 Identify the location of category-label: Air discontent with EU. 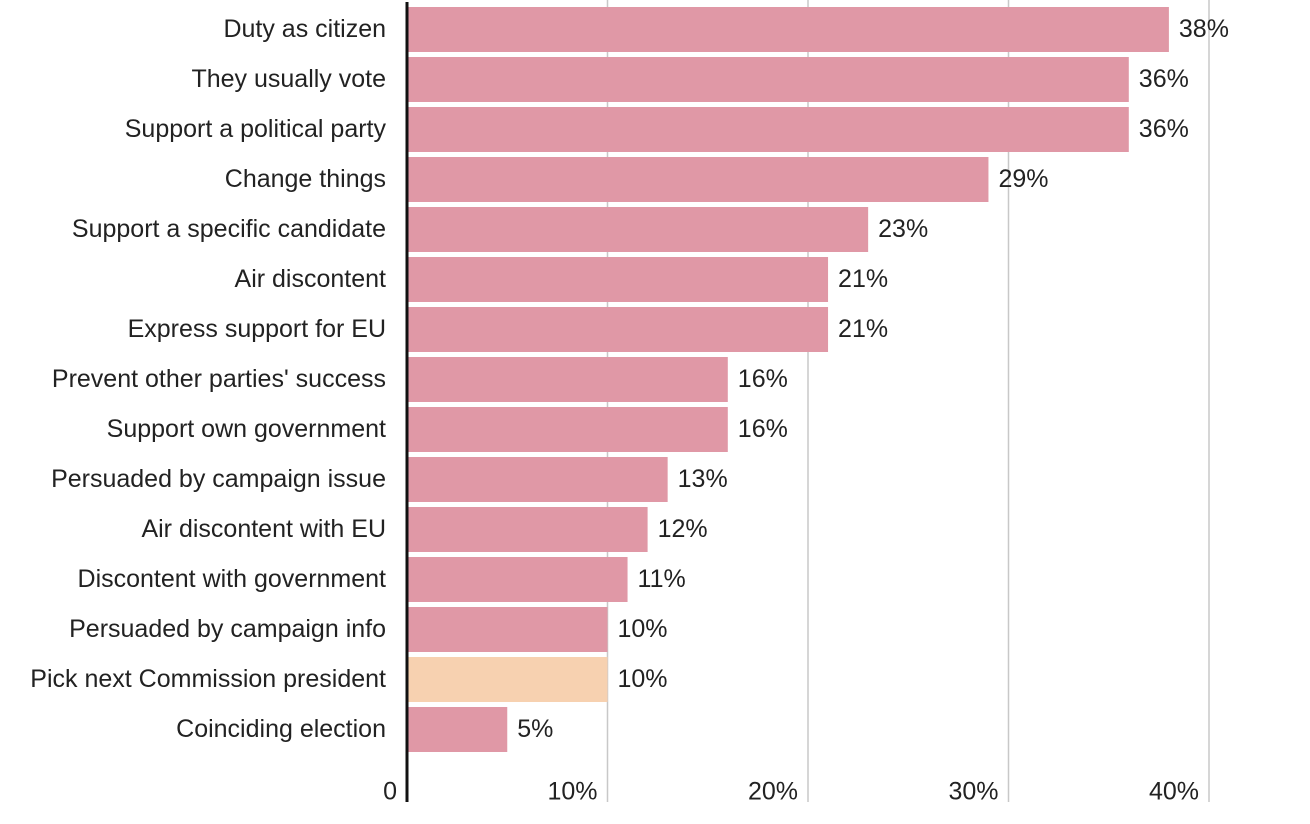
(263, 529).